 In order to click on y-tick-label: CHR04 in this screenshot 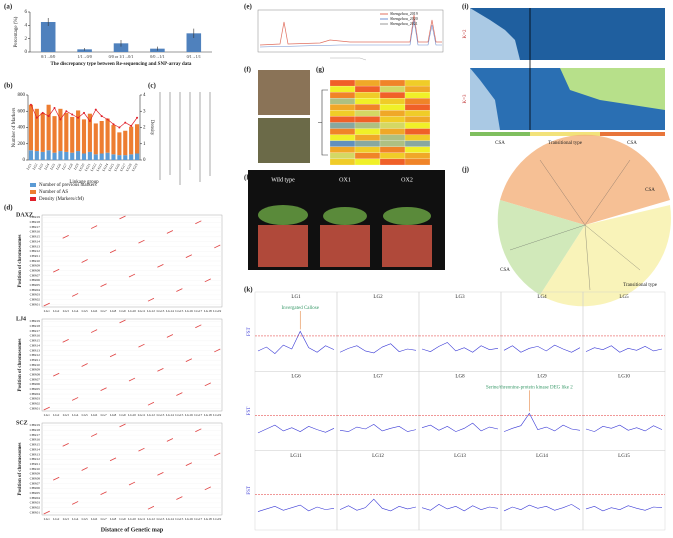, I will do `click(35, 498)`.